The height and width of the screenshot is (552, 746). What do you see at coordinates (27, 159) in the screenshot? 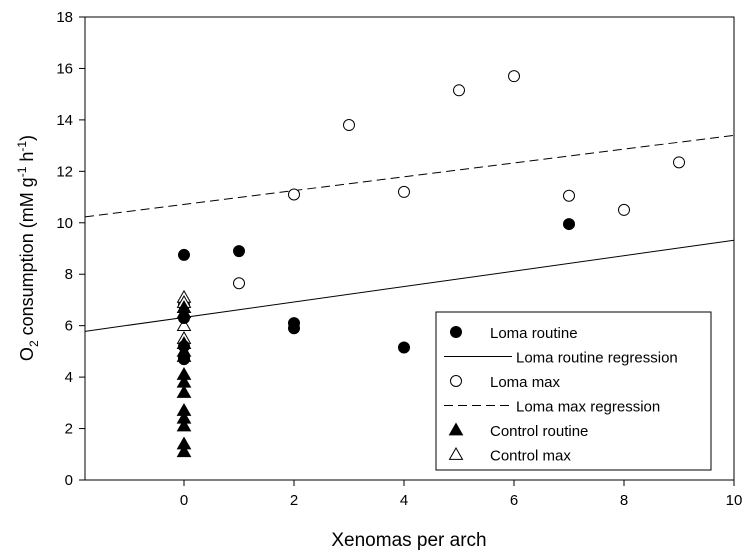
I see `y-label-mid2: h` at bounding box center [27, 159].